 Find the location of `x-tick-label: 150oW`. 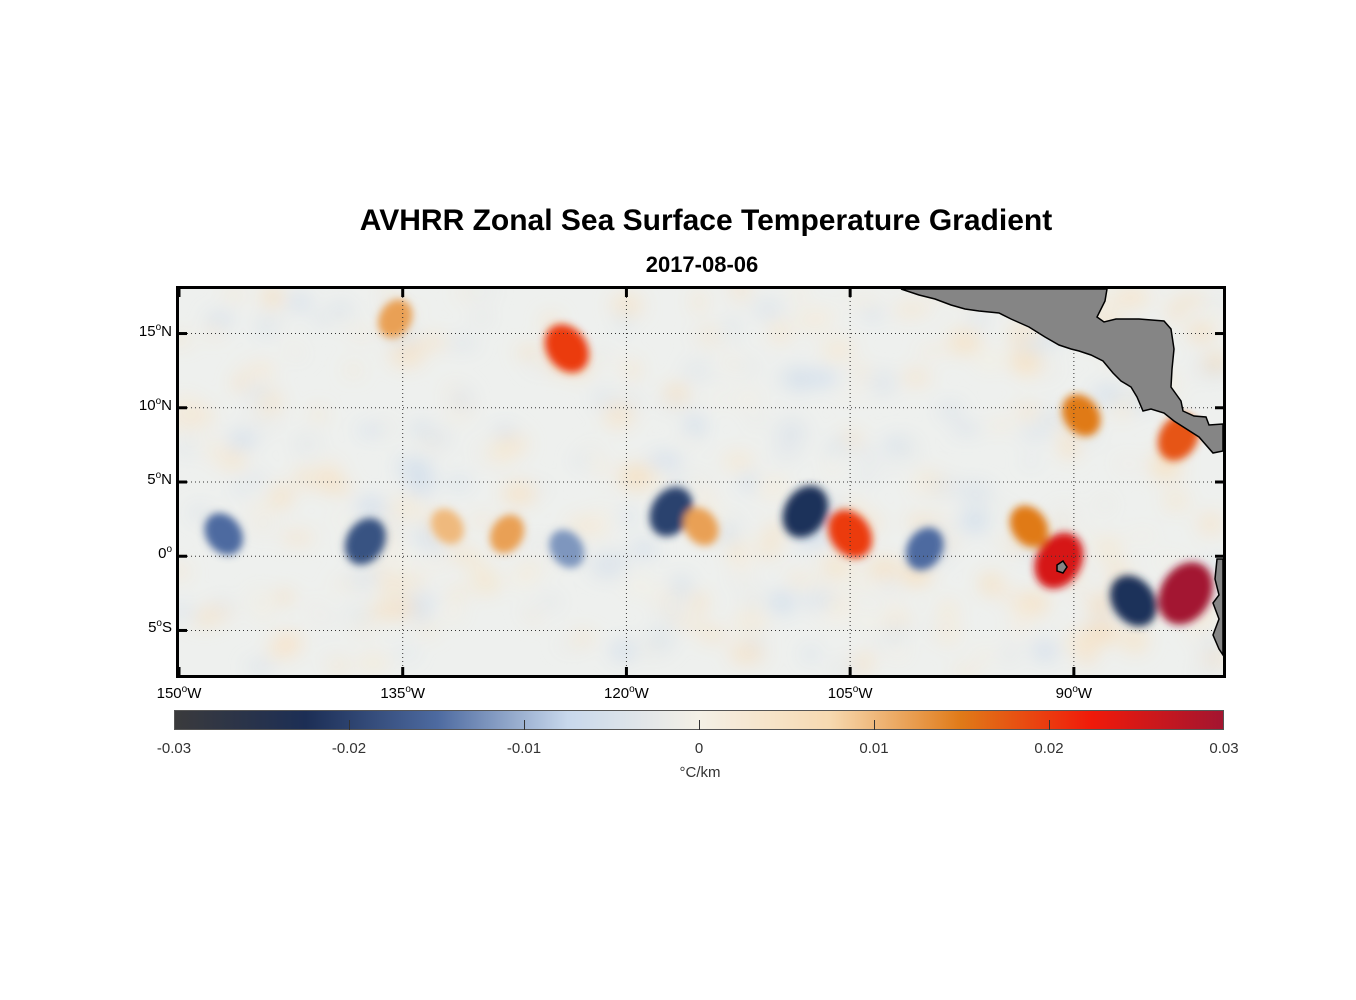

x-tick-label: 150oW is located at coordinates (179, 693).